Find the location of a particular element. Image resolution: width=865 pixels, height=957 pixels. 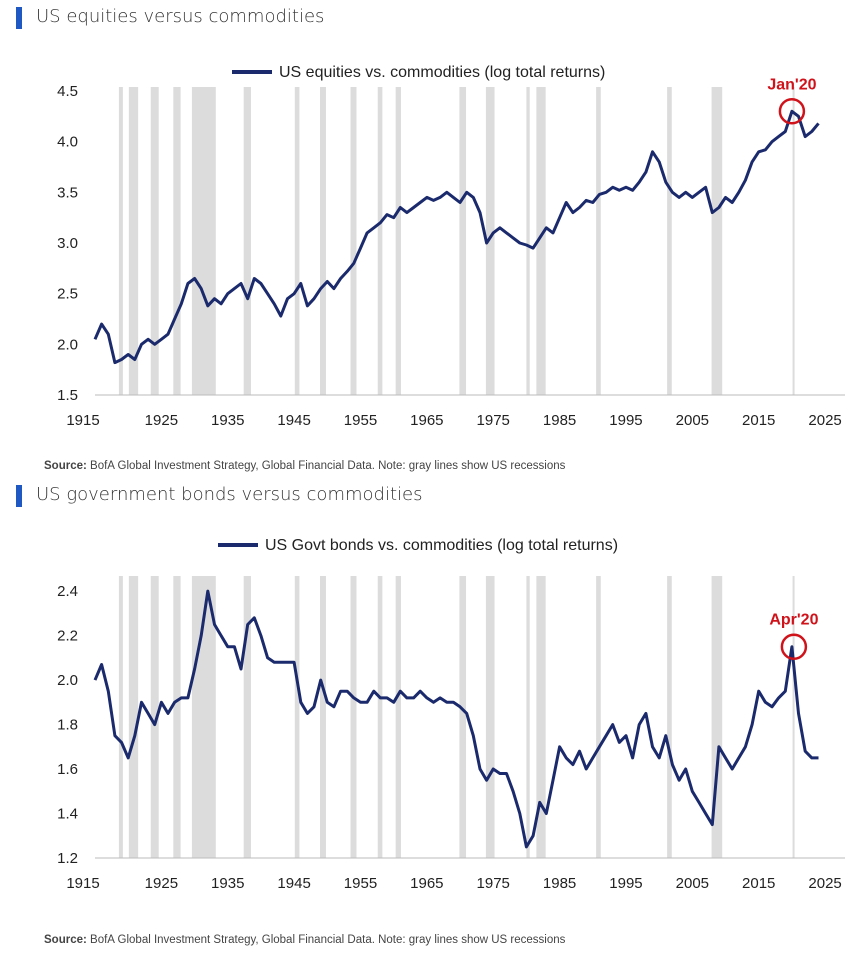

y-tick-label: 1.5 is located at coordinates (67, 395).